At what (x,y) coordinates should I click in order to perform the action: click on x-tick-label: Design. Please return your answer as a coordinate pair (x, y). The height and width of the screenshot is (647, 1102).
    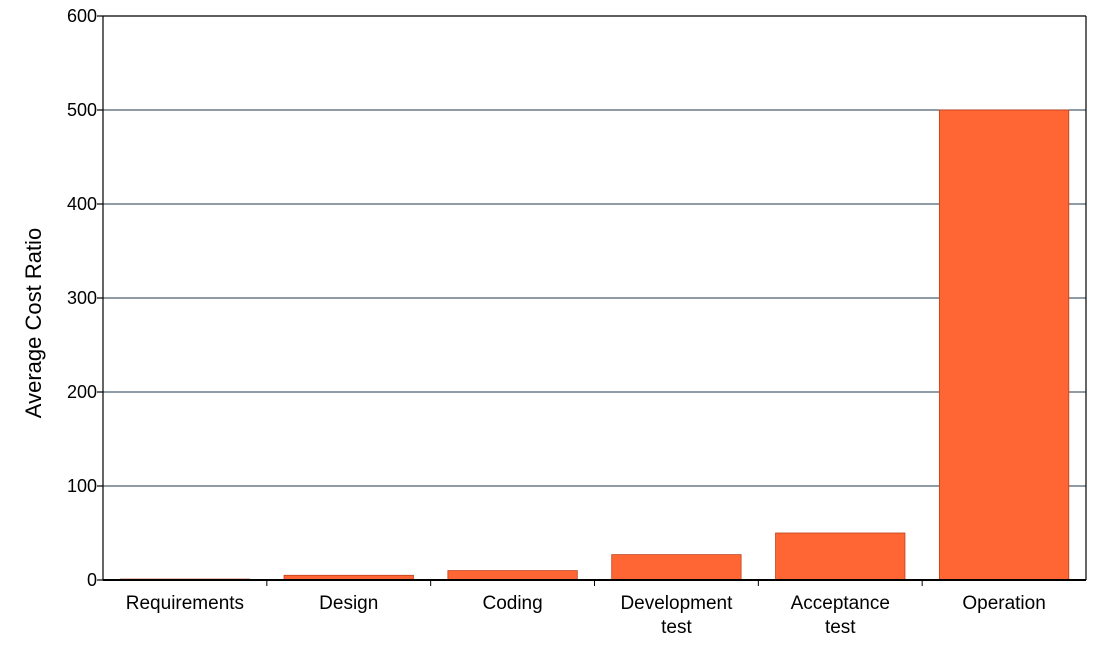
    Looking at the image, I should click on (348, 603).